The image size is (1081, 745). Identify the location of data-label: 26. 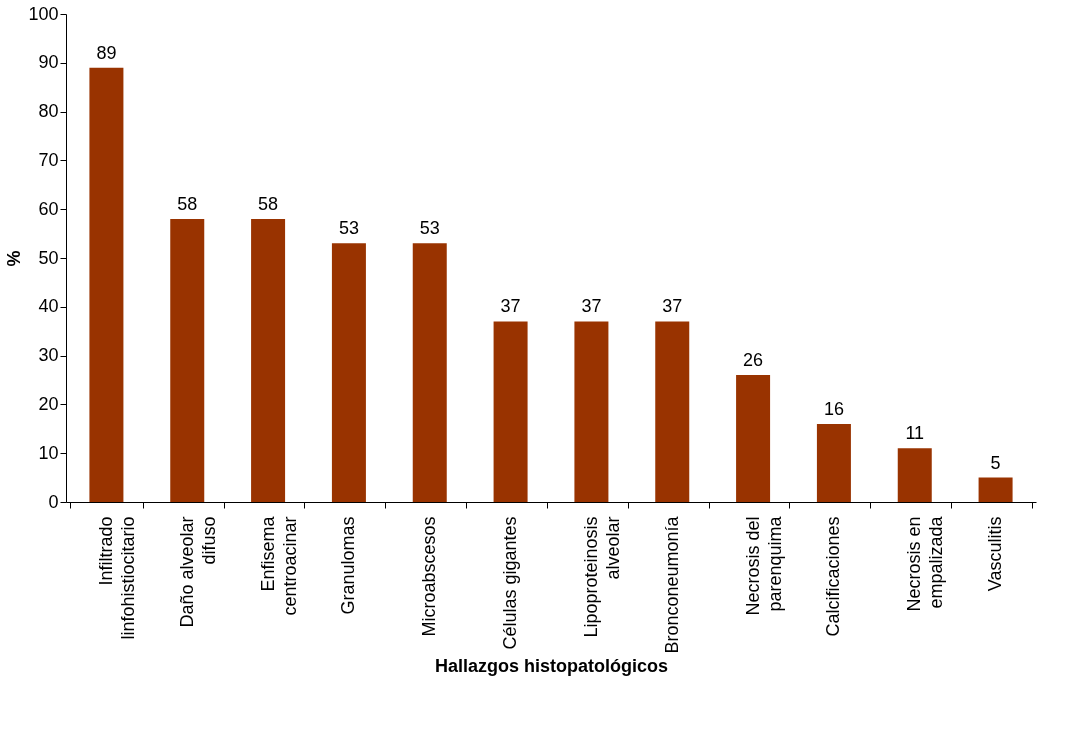
(753, 360).